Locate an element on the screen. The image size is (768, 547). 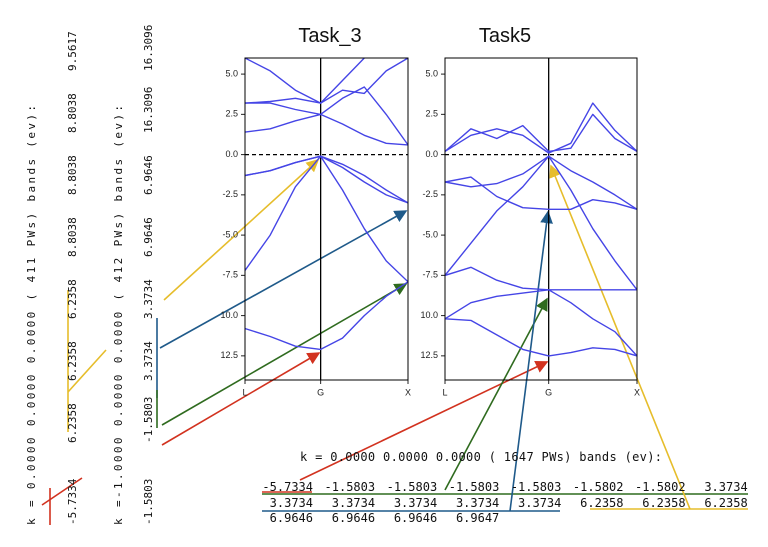
chart-title: Task_3 is located at coordinates (329, 36).